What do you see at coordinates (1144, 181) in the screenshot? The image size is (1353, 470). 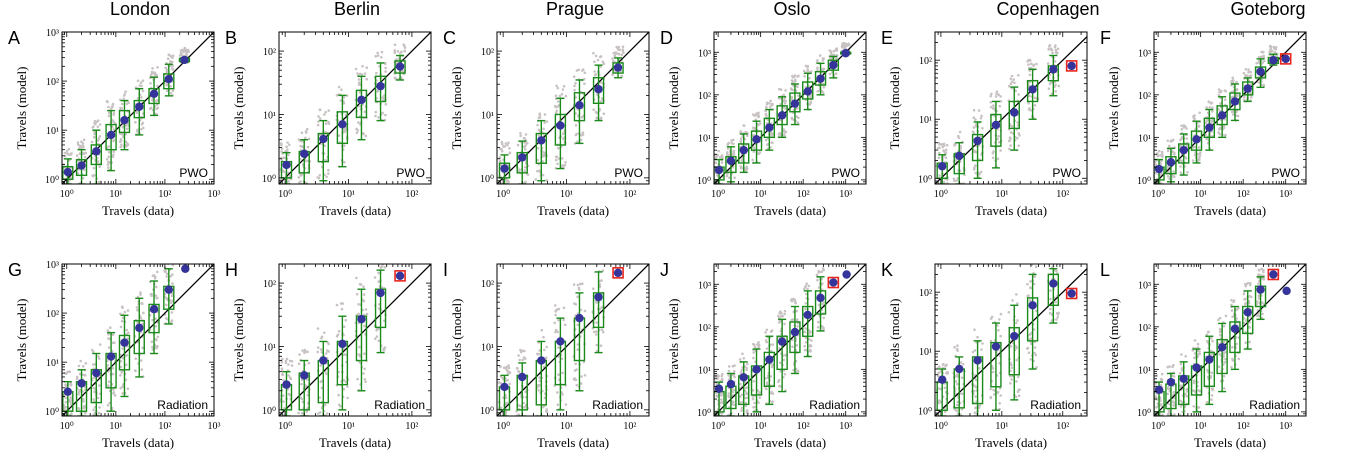 I see `y-tick-label: 10⁰` at bounding box center [1144, 181].